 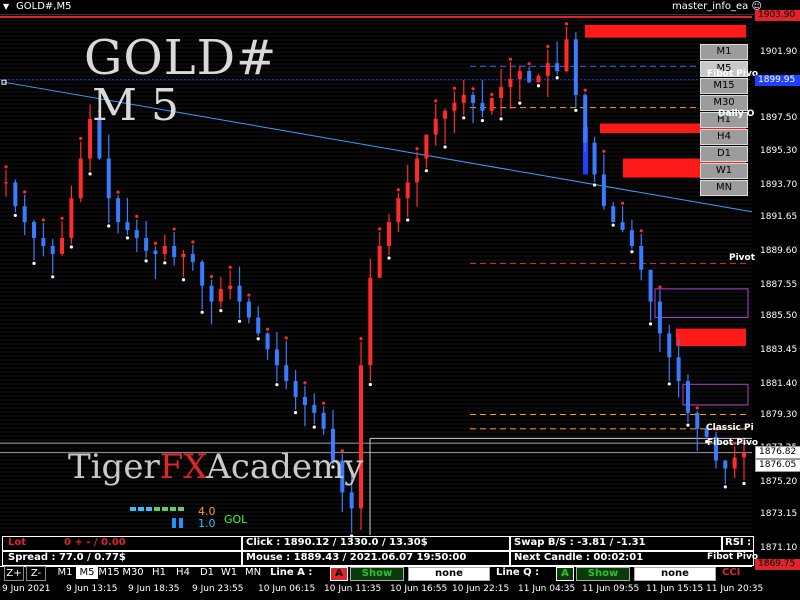 I want to click on spread-info: Spread : 77.0 / 0.77$, so click(x=67, y=557).